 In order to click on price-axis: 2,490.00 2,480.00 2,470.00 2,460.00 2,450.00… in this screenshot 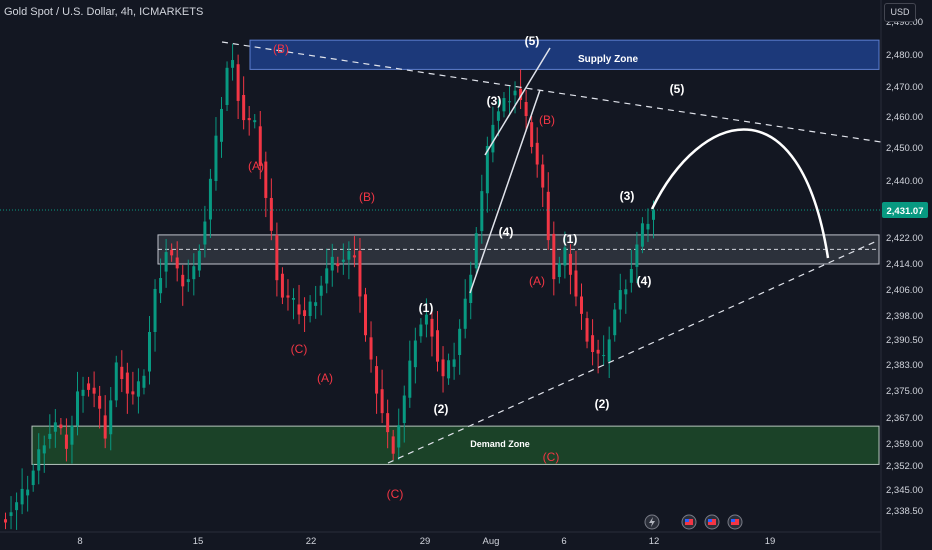, I will do `click(905, 267)`.